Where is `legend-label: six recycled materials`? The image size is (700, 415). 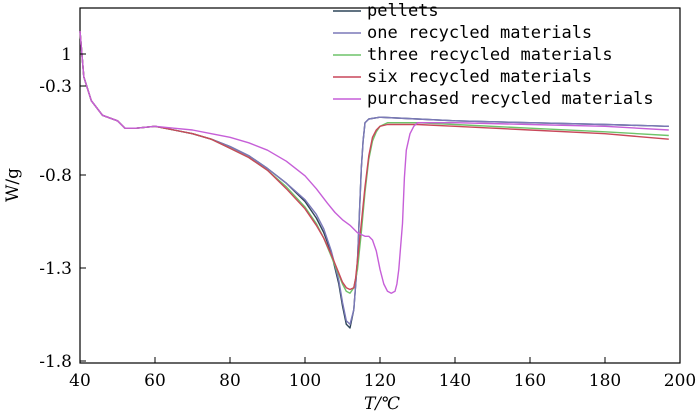 legend-label: six recycled materials is located at coordinates (479, 77).